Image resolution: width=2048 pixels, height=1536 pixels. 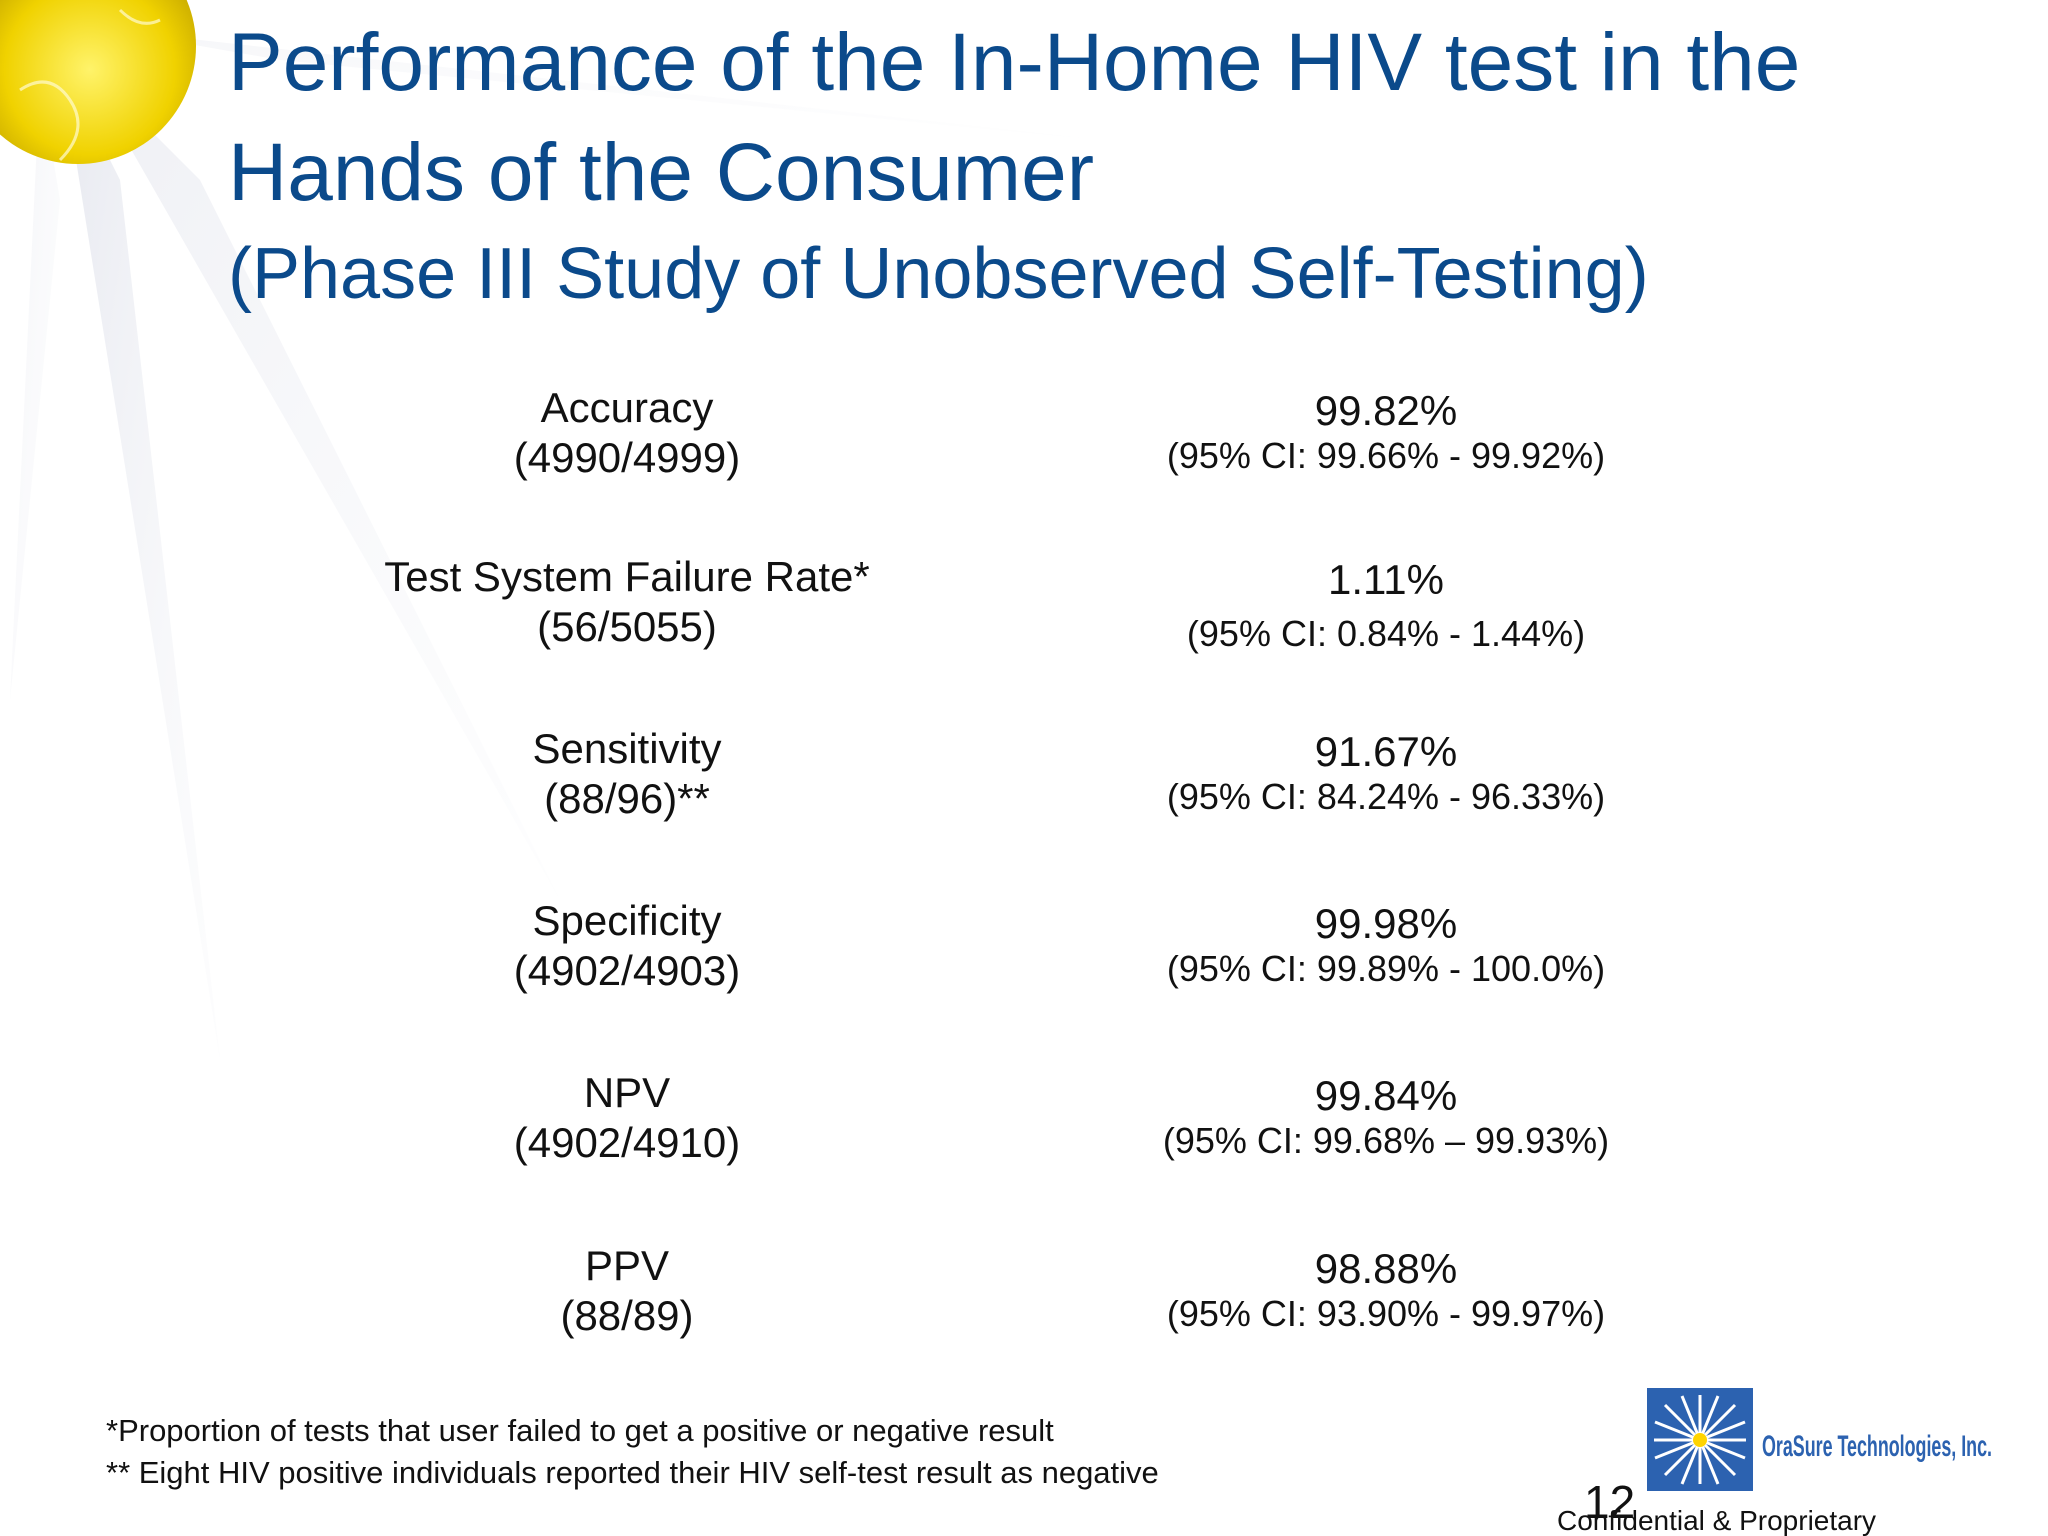 What do you see at coordinates (1386, 923) in the screenshot?
I see `metric-value: 99.98%` at bounding box center [1386, 923].